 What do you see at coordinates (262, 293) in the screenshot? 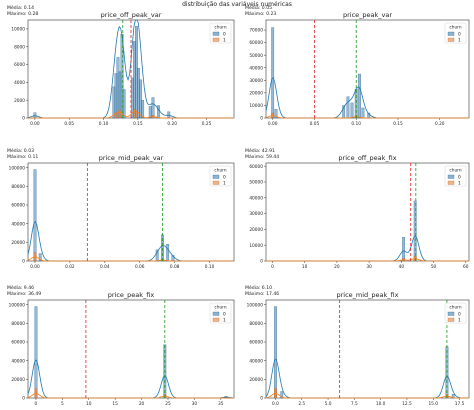
I see `stat-text: Máximo: 17.46` at bounding box center [262, 293].